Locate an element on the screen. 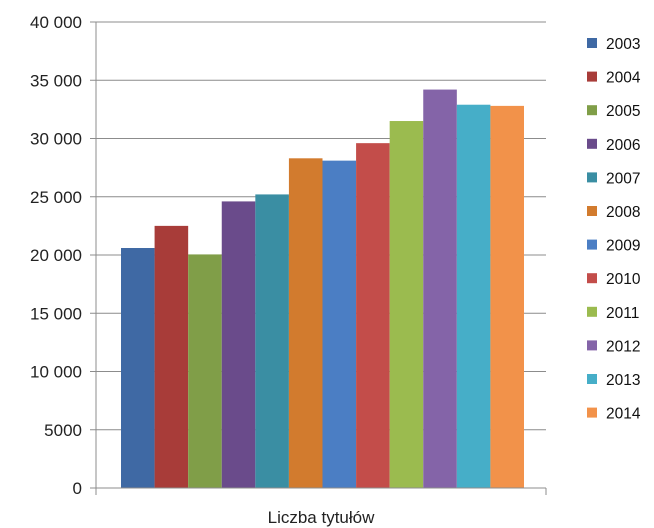  y-tick-label: 35 000 is located at coordinates (56, 80).